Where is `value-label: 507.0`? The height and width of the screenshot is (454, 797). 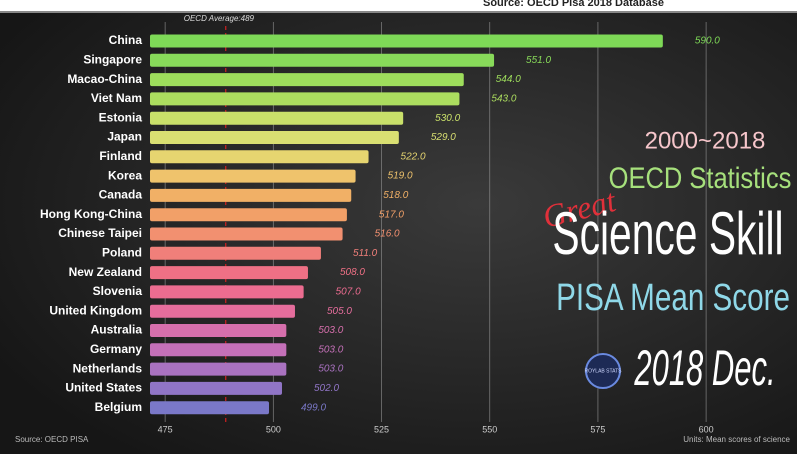
value-label: 507.0 is located at coordinates (348, 292).